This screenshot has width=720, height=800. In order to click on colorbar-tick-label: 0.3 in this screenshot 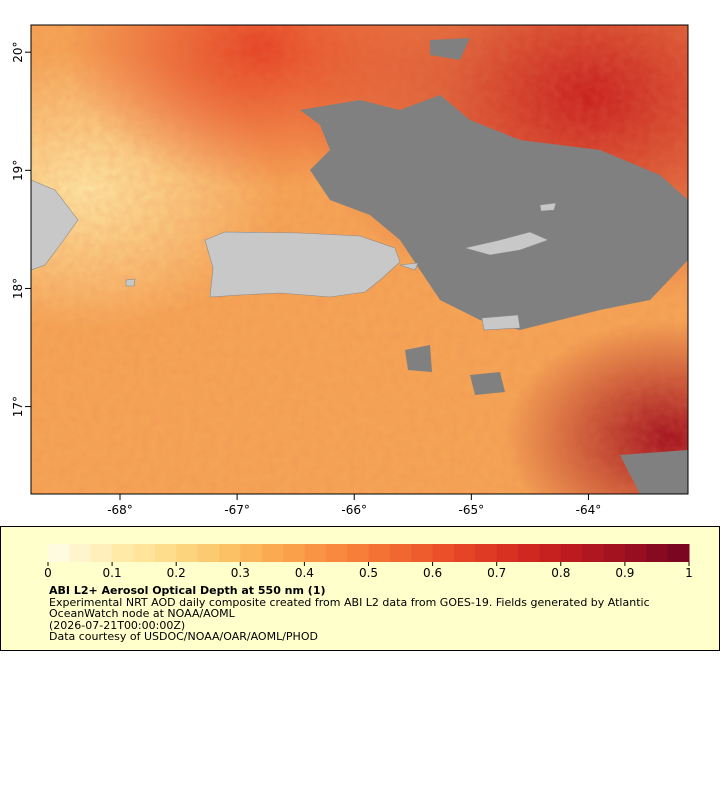, I will do `click(240, 573)`.